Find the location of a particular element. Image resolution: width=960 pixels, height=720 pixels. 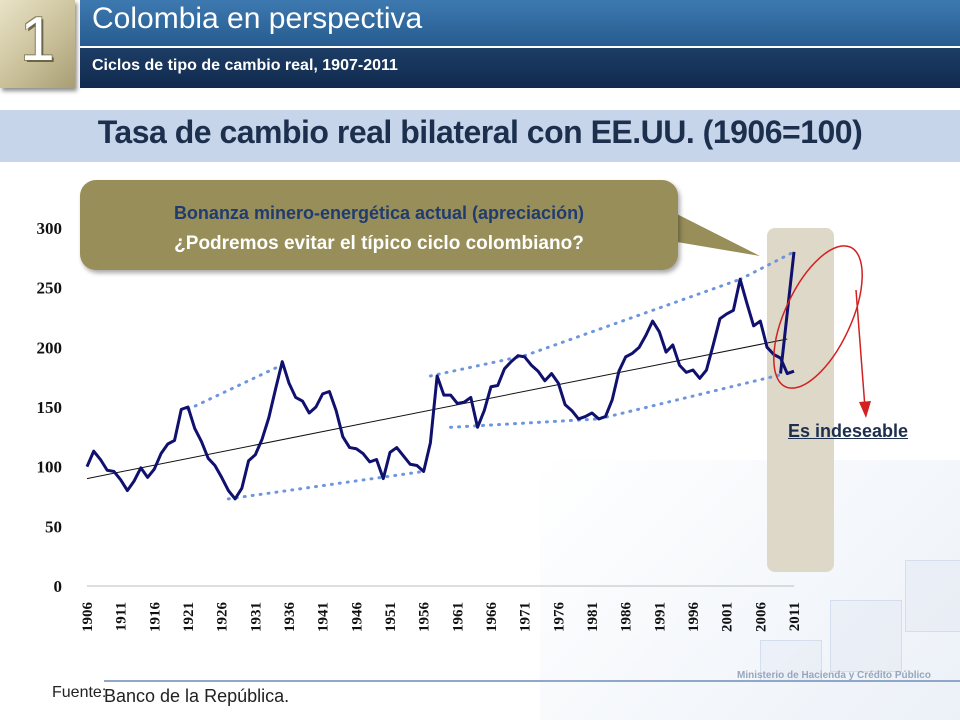

section-number-badge: 1 is located at coordinates (37, 44).